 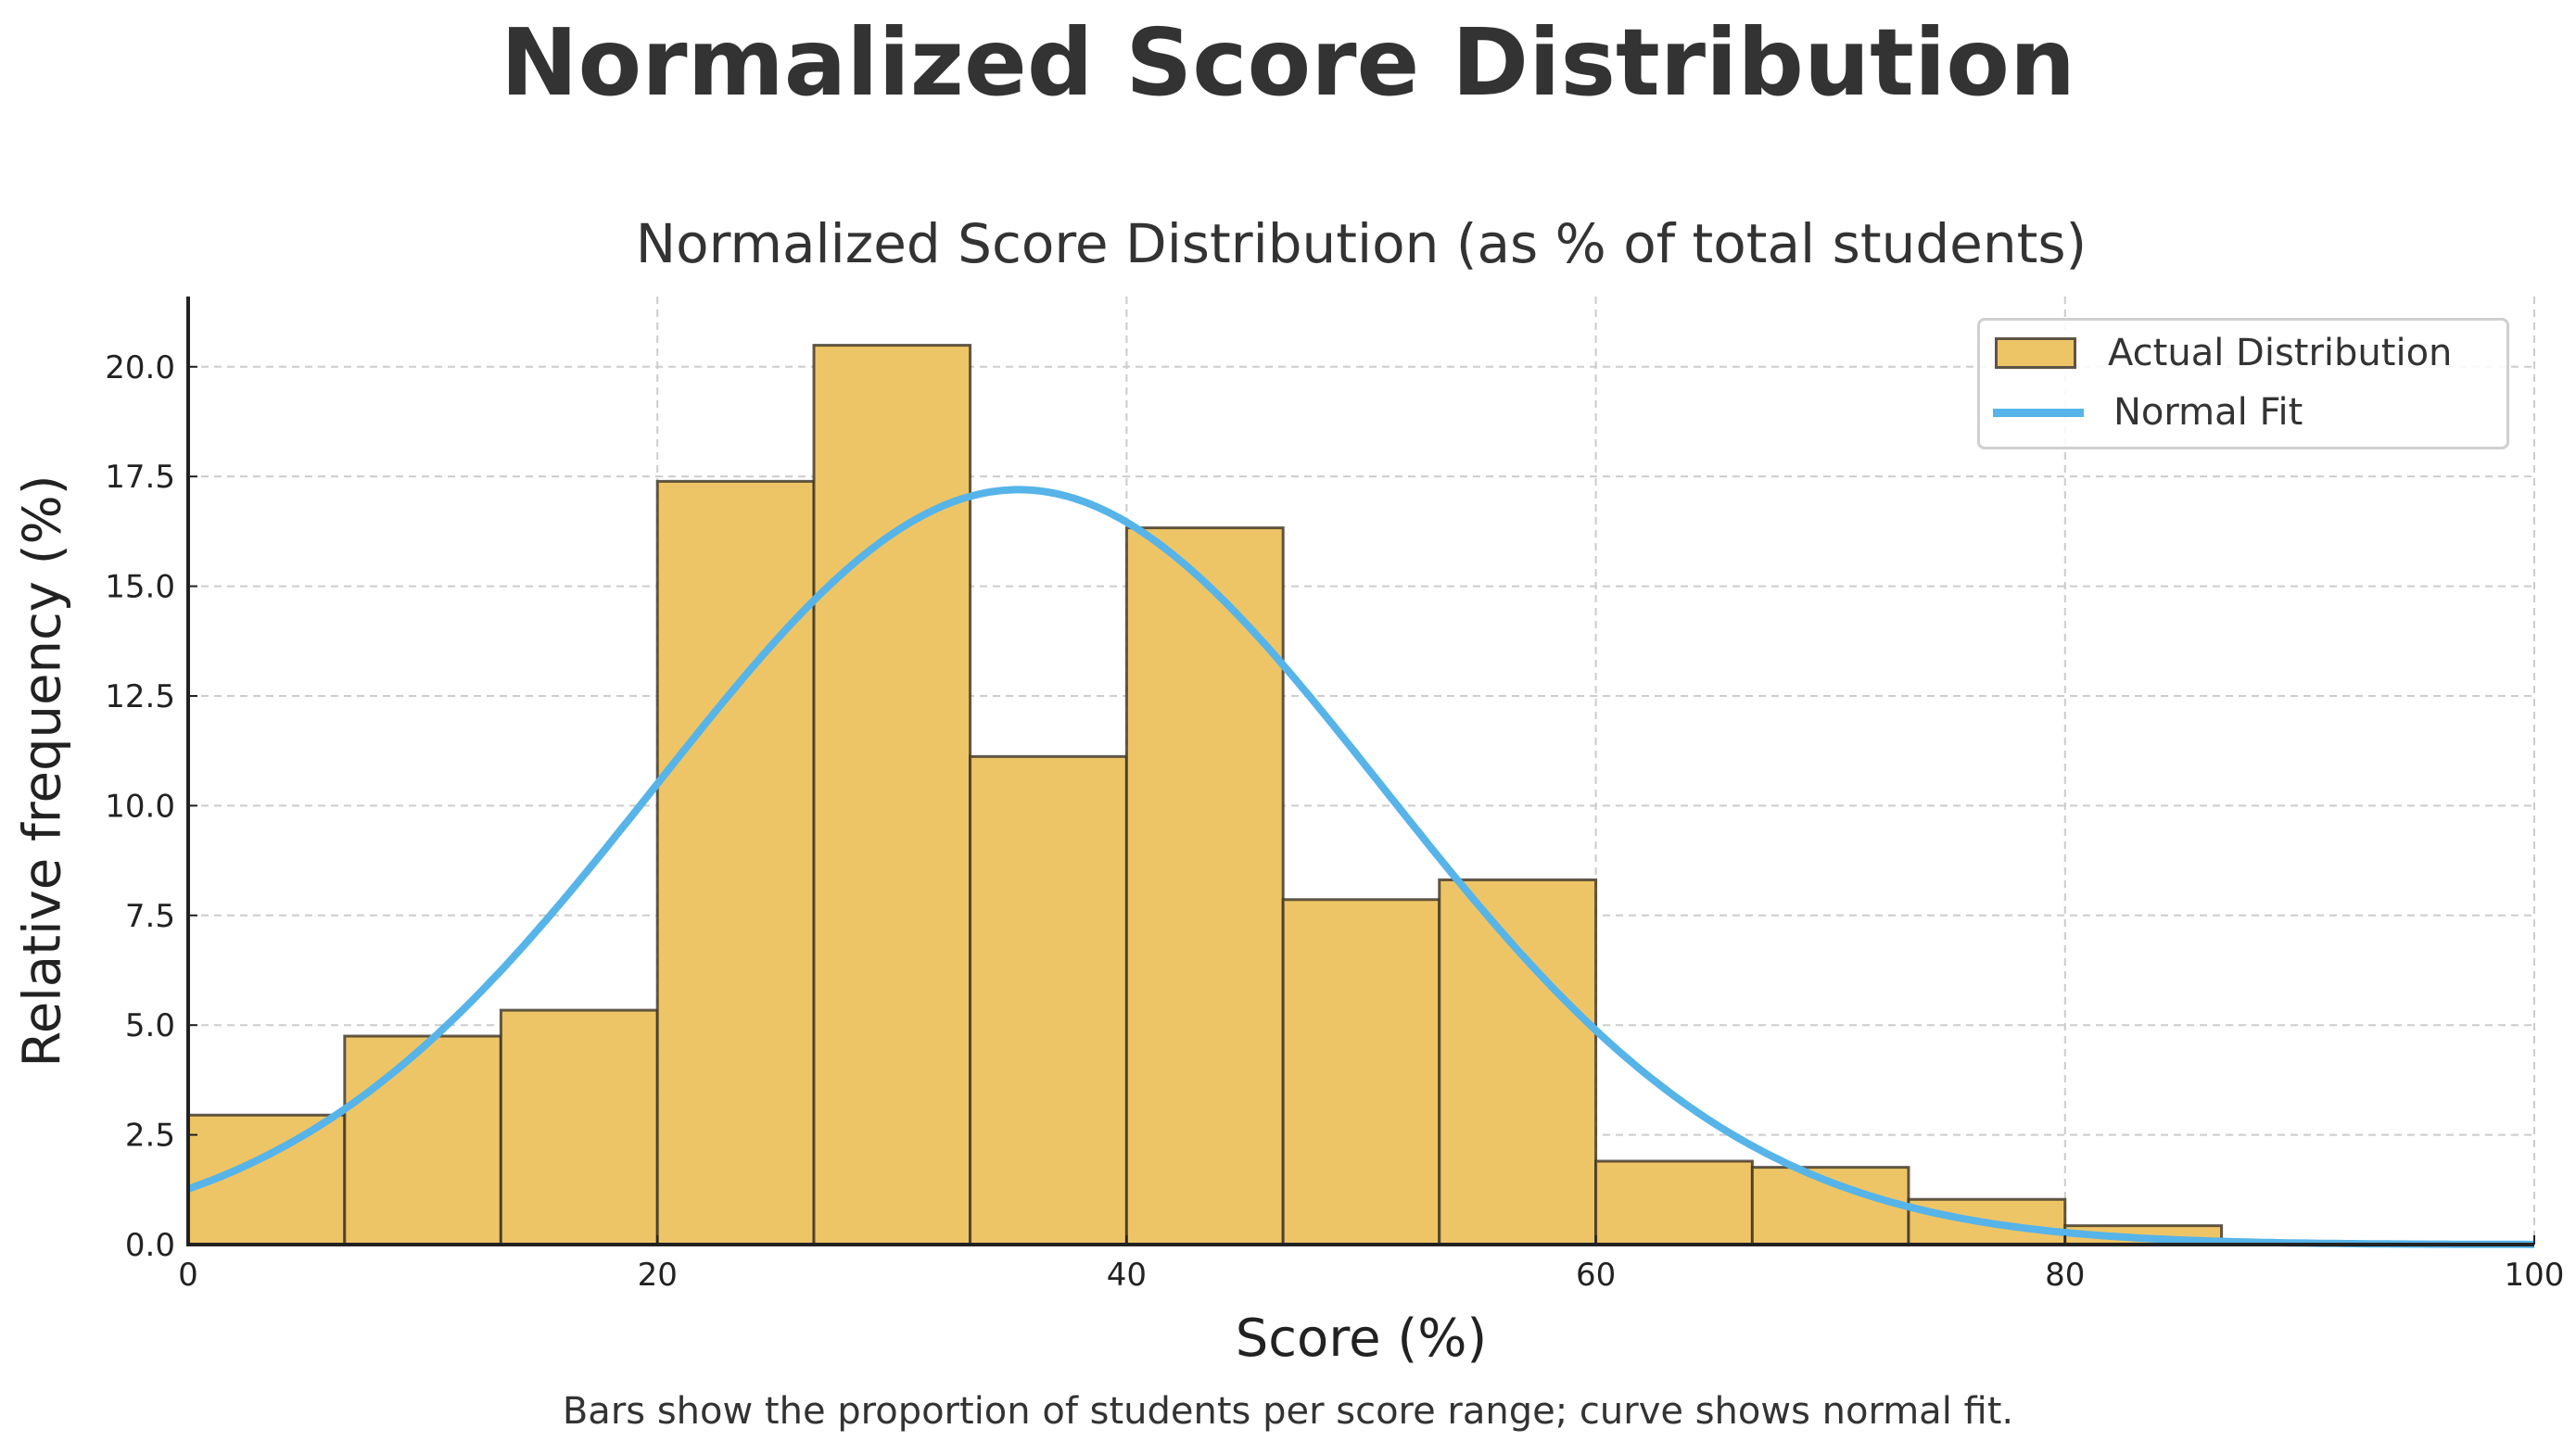 What do you see at coordinates (1596, 1275) in the screenshot?
I see `x-tick-label: 60` at bounding box center [1596, 1275].